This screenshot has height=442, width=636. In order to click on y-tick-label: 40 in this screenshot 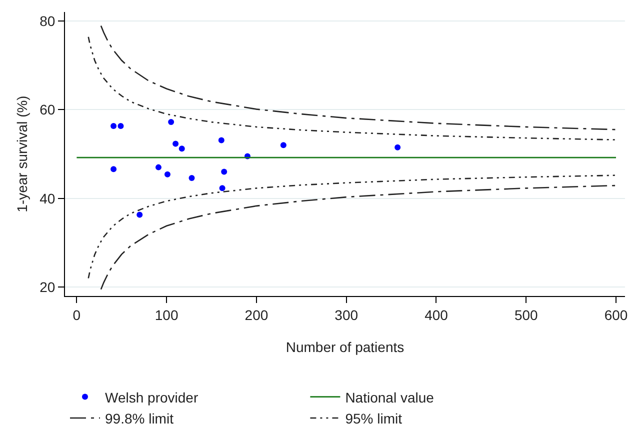, I will do `click(48, 198)`.